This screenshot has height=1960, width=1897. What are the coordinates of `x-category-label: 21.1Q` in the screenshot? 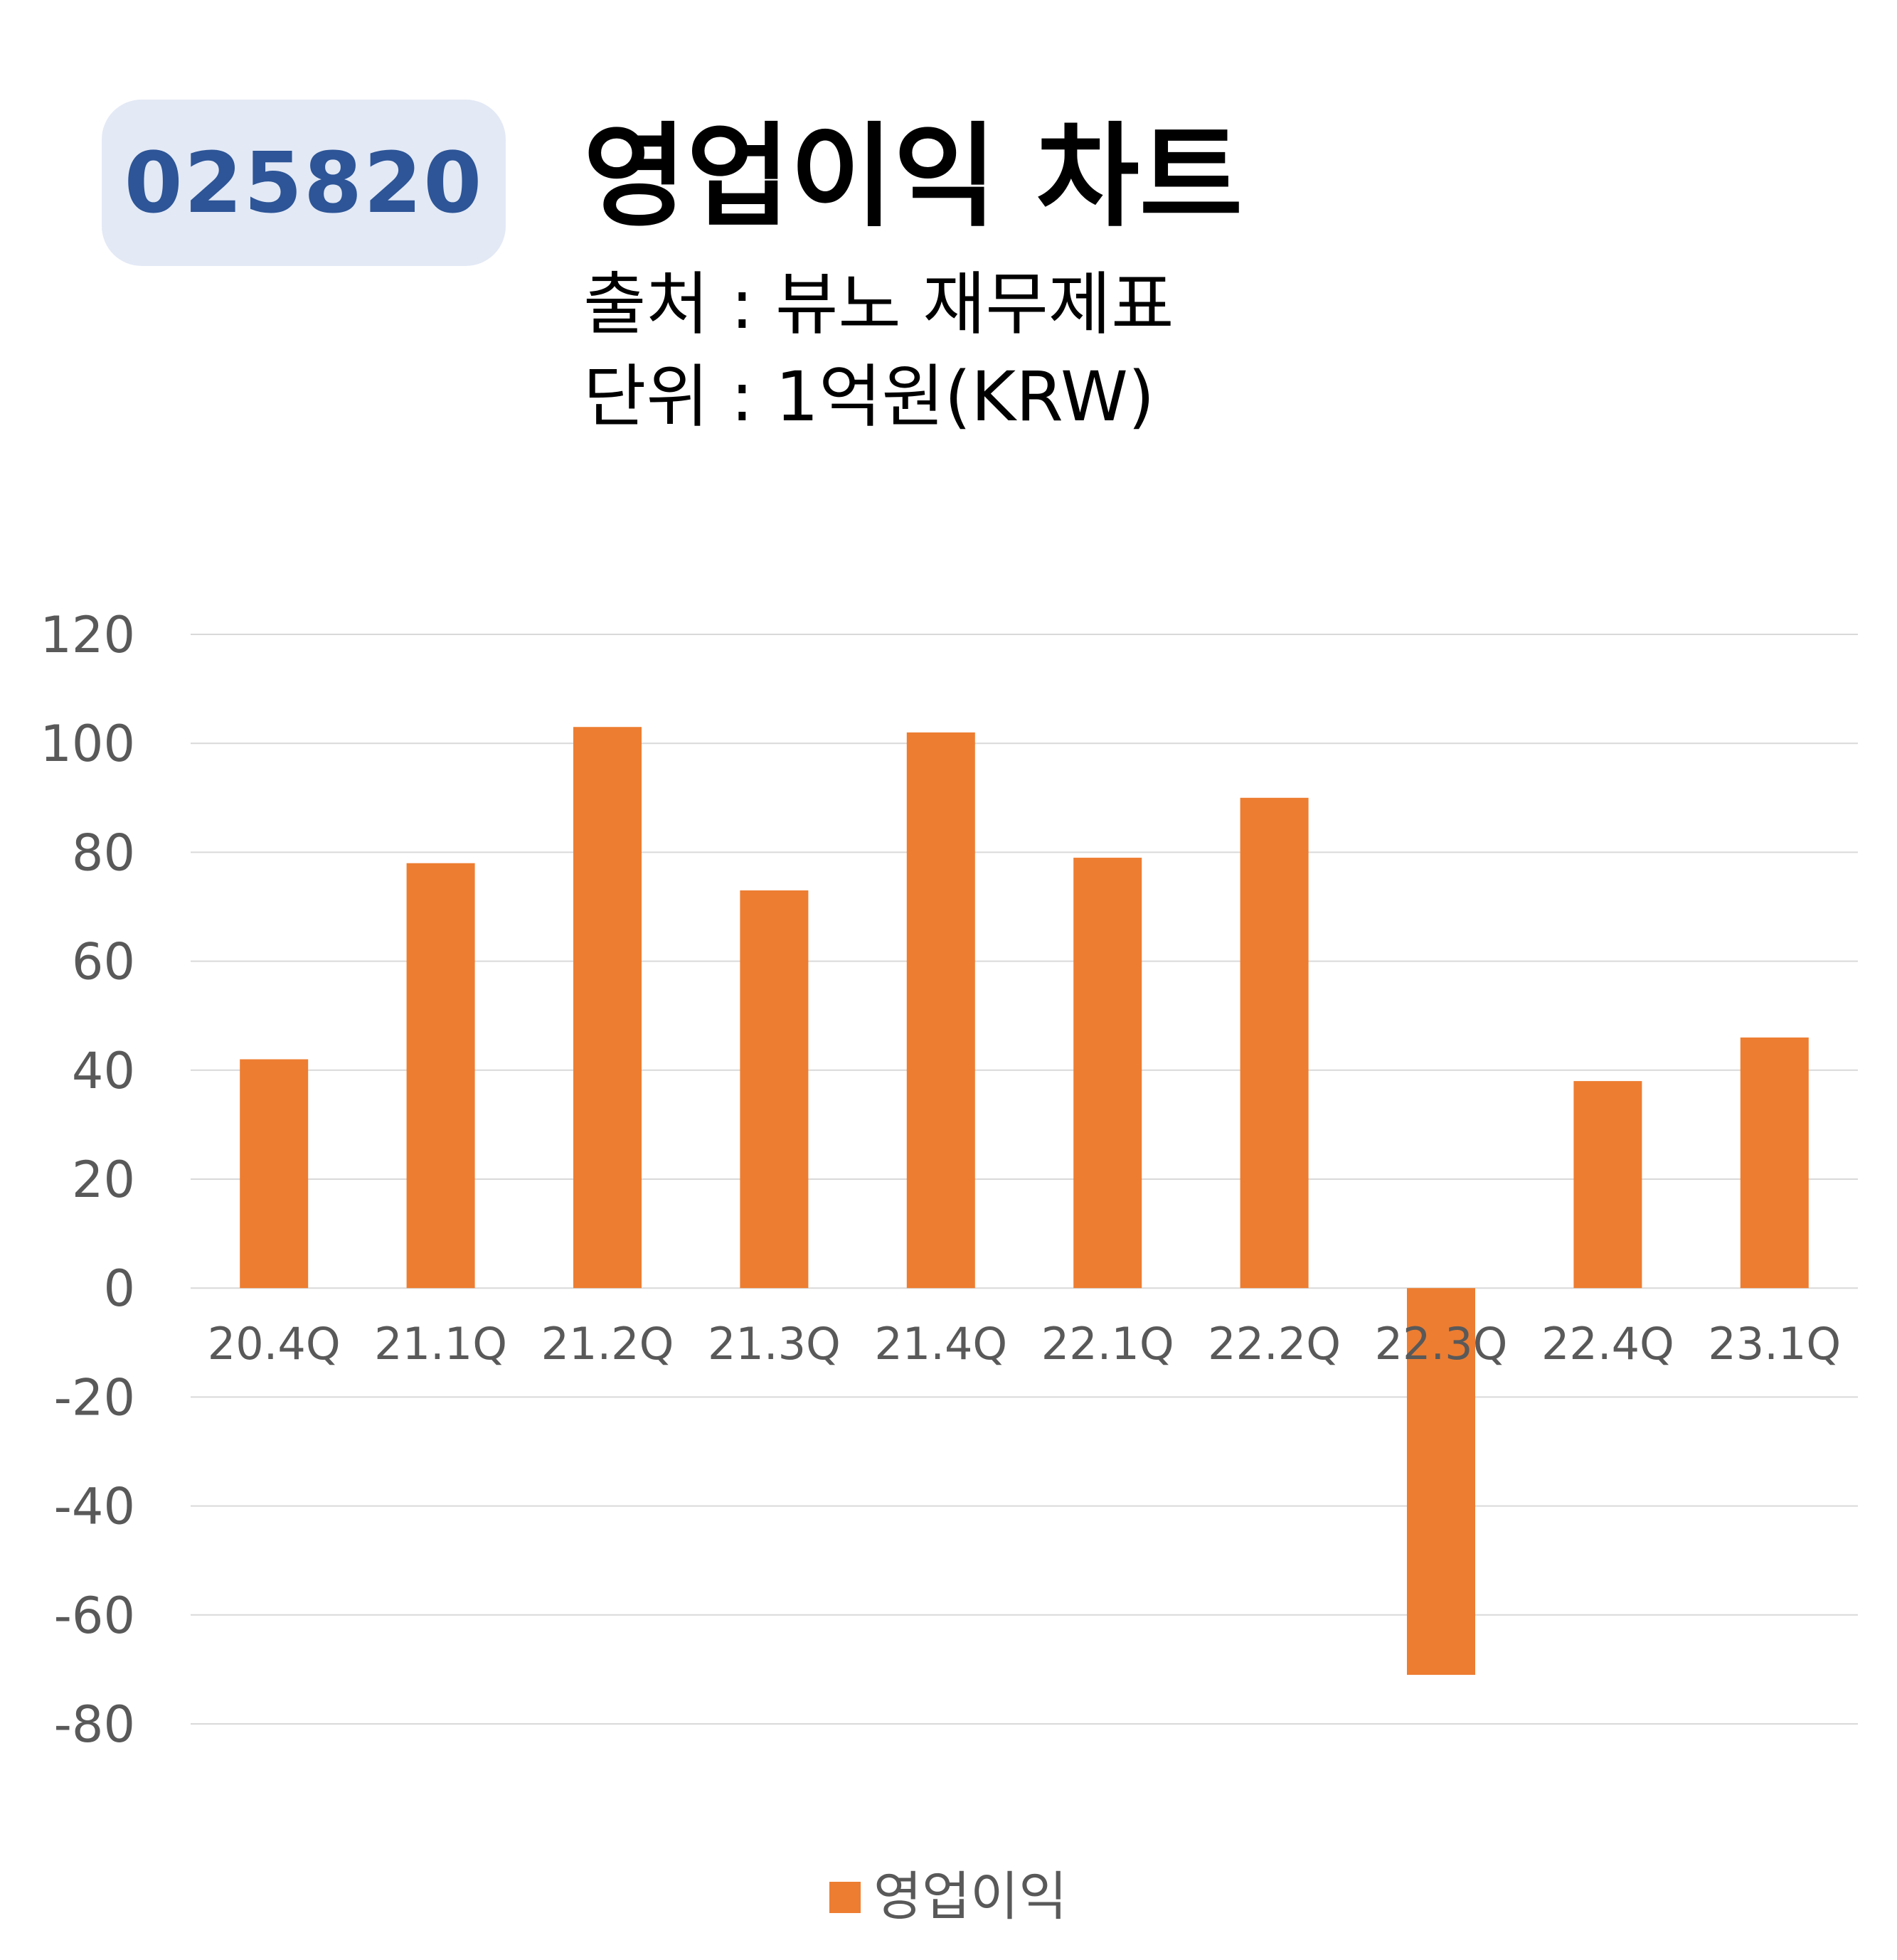 It's located at (441, 1344).